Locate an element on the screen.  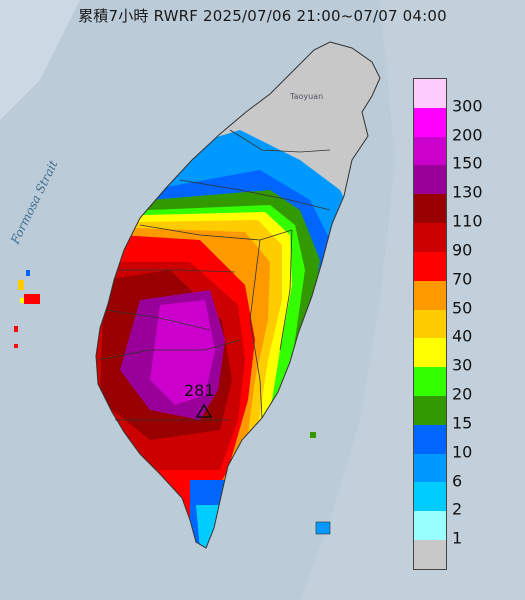
legend-label: 6 is located at coordinates (457, 481).